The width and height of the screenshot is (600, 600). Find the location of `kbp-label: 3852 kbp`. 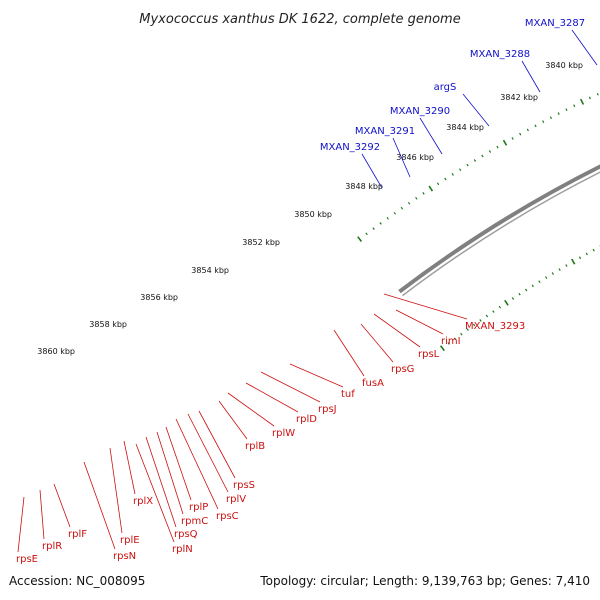

kbp-label: 3852 kbp is located at coordinates (261, 242).